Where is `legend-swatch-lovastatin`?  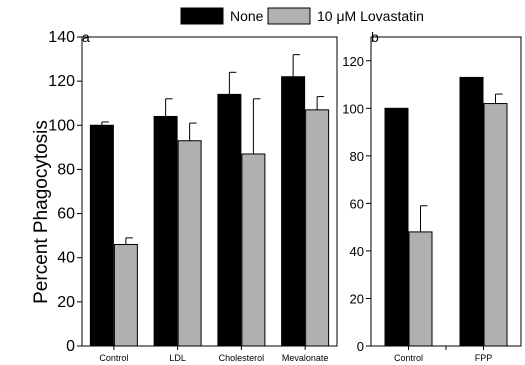 legend-swatch-lovastatin is located at coordinates (289, 16).